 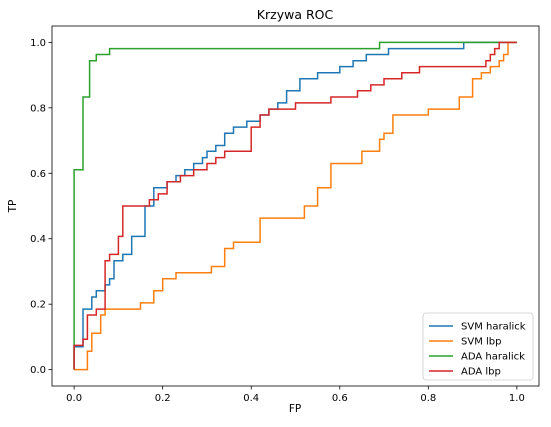 I want to click on legend: SVM haralick SVM lbp ADA haralick ADA lbp, so click(x=478, y=346).